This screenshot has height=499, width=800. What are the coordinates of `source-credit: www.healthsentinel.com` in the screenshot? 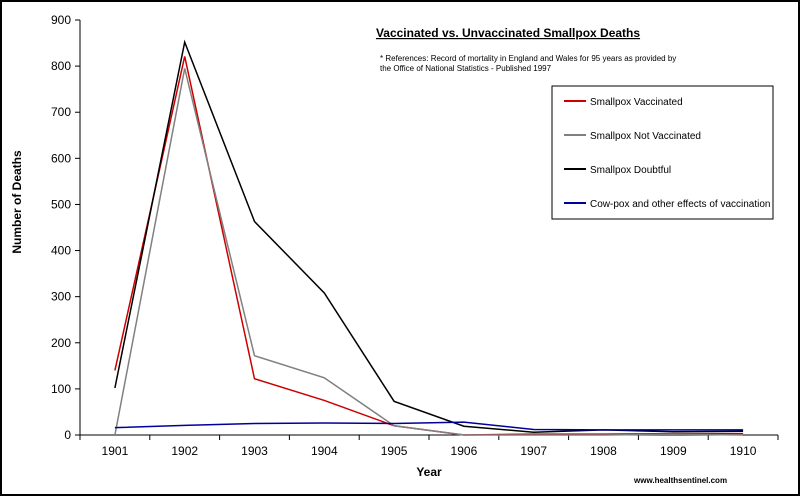 It's located at (680, 480).